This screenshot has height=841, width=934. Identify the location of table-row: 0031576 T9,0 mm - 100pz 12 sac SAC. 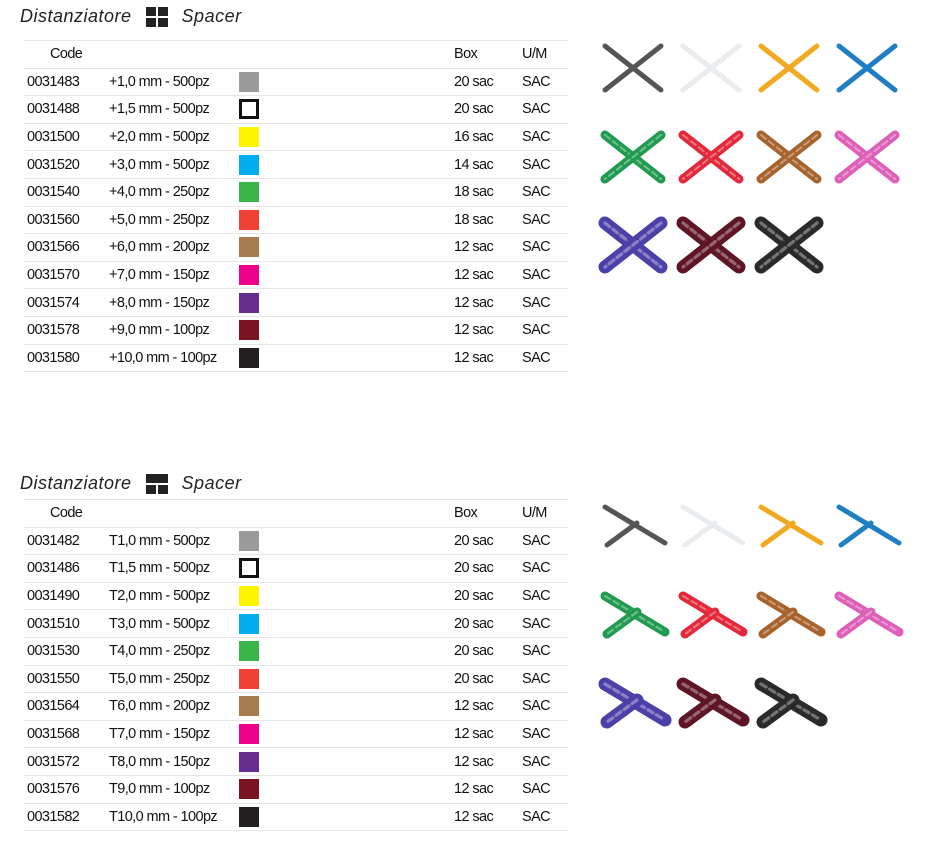
(296, 789).